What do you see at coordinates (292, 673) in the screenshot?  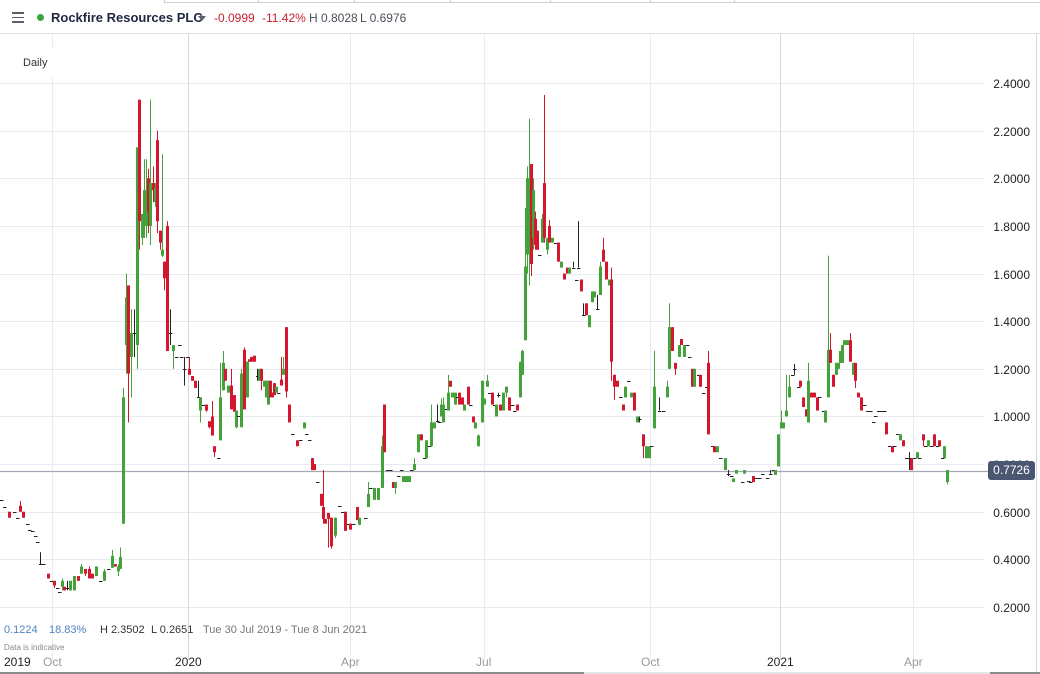 I see `navigator-track-left` at bounding box center [292, 673].